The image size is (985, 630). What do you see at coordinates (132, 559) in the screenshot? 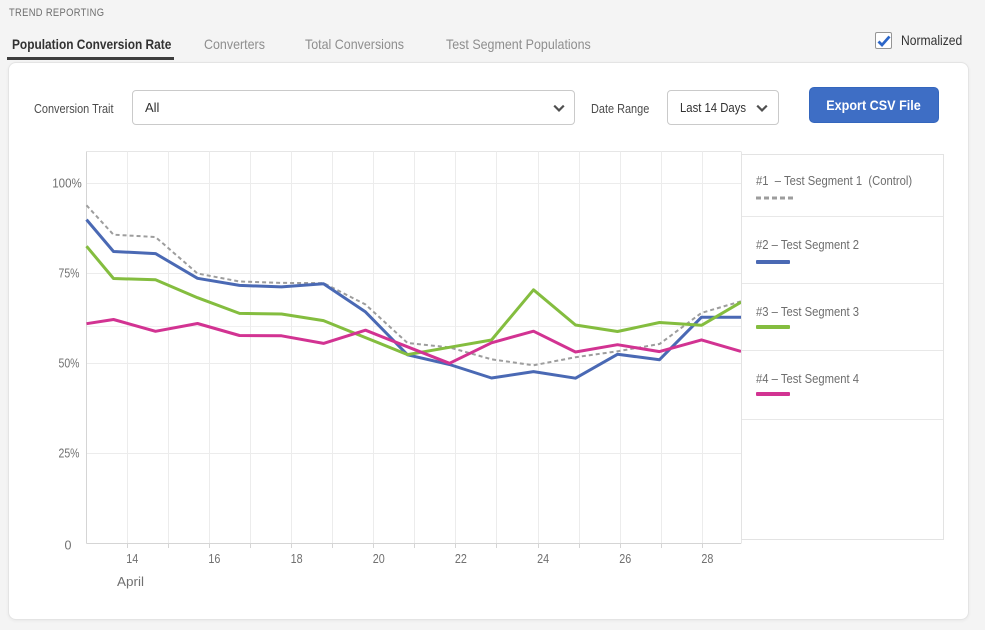
I see `svg-text: 14` at bounding box center [132, 559].